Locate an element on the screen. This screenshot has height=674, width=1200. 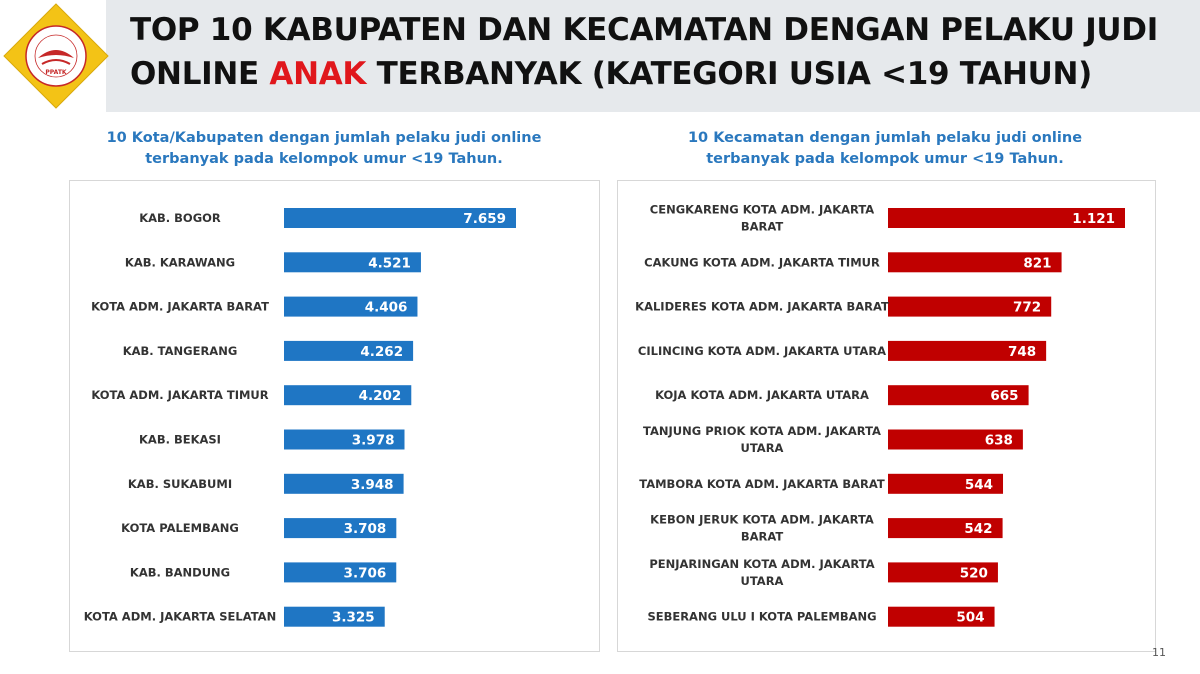
bar-value-8: 542 is located at coordinates (978, 529).